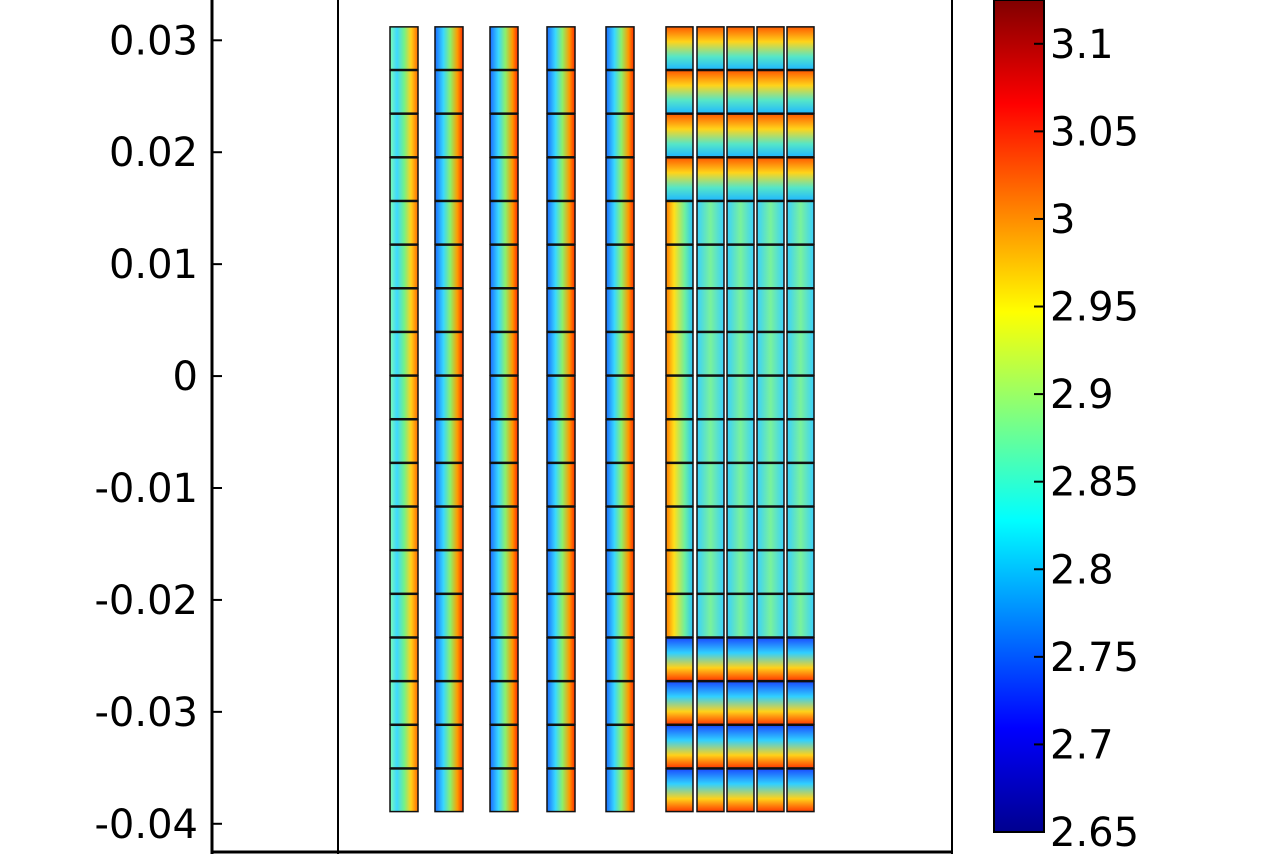  What do you see at coordinates (1086, 438) in the screenshot?
I see `colorbar-tick-group: 3.1 3.05 3 2.95 2.9 2.85 2.8 2.75 2.7 2.65` at bounding box center [1086, 438].